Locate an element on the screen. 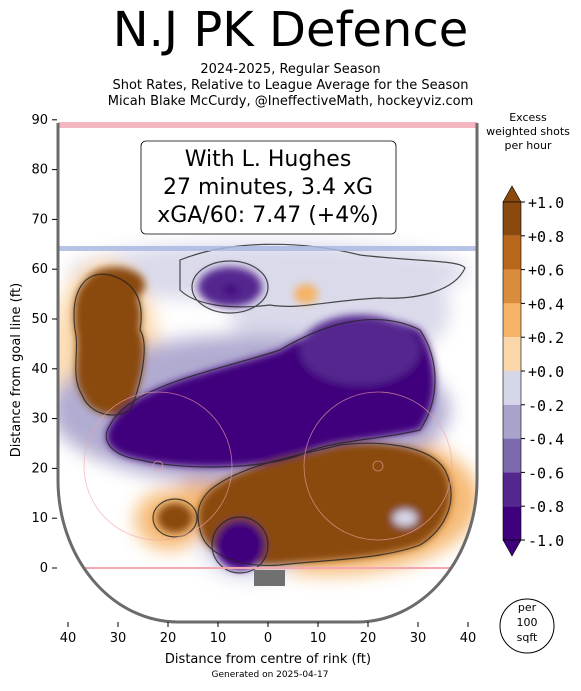  annotation-line-3: xGA/60: 7.47 (+4%) is located at coordinates (267, 215).